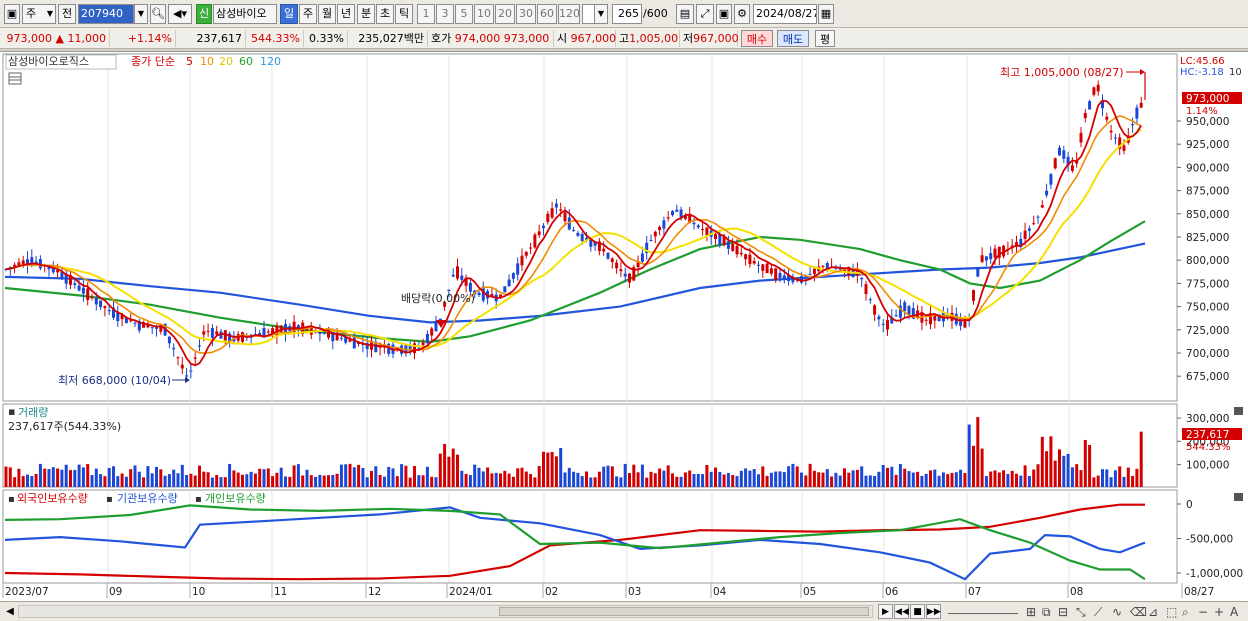 This screenshot has height=621, width=1248. What do you see at coordinates (187, 380) in the screenshot?
I see `low-arrow-head` at bounding box center [187, 380].